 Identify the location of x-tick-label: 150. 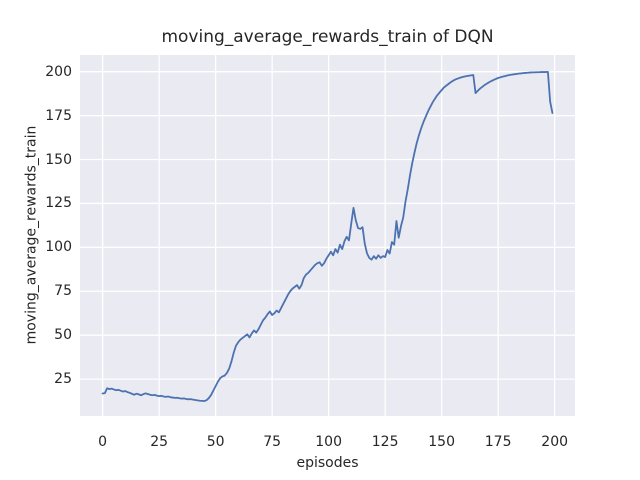
(441, 442).